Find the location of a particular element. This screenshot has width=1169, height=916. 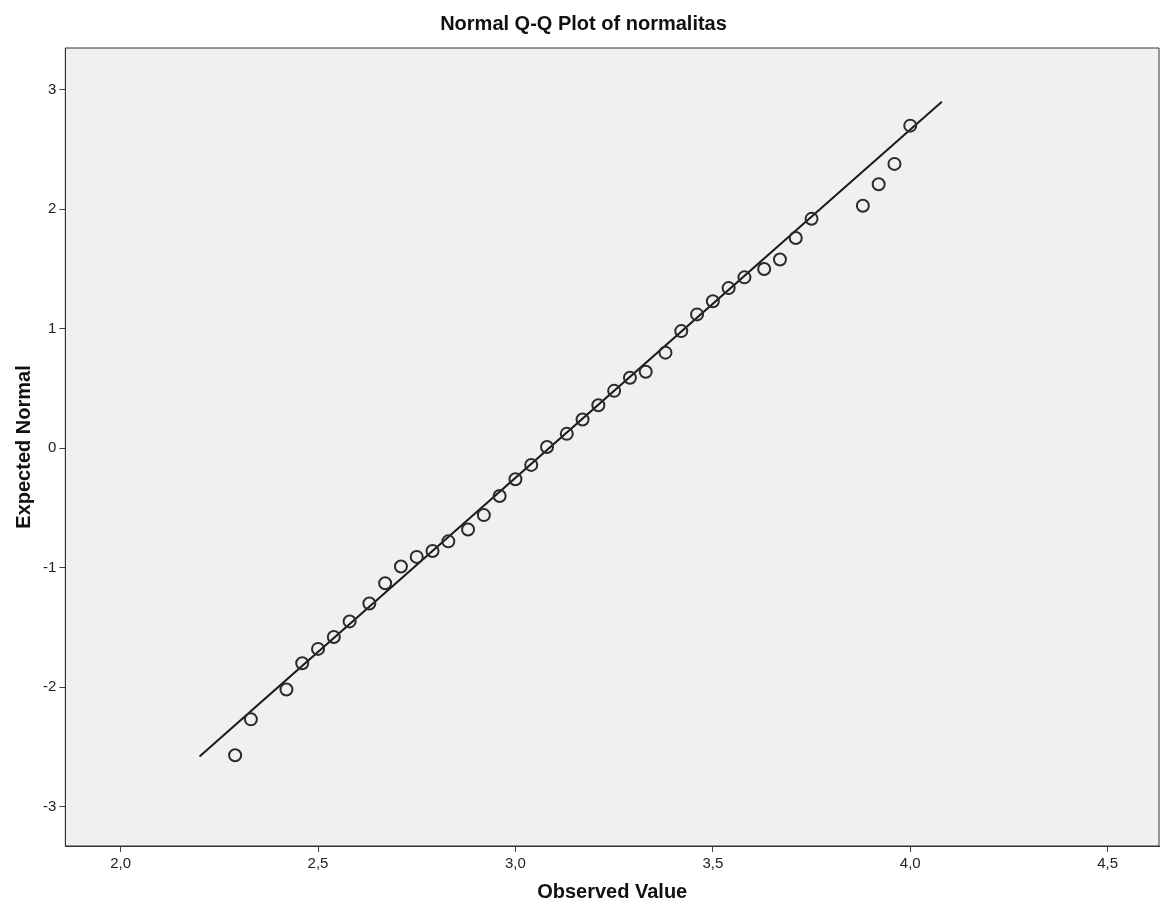

x-tick-label: 2,0 is located at coordinates (121, 863).